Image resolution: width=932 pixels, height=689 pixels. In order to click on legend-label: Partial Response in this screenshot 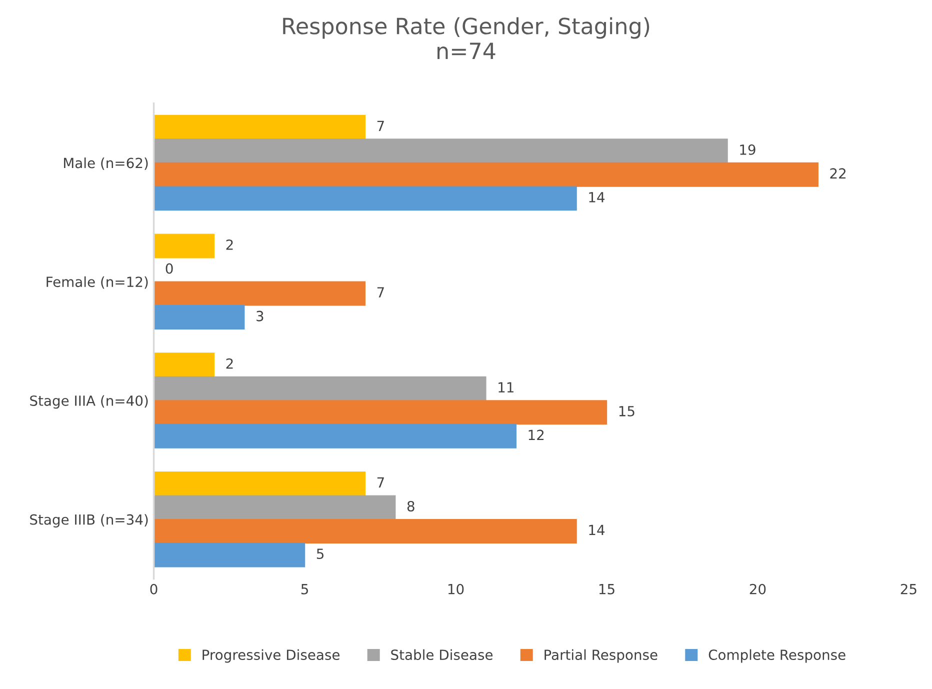, I will do `click(601, 656)`.